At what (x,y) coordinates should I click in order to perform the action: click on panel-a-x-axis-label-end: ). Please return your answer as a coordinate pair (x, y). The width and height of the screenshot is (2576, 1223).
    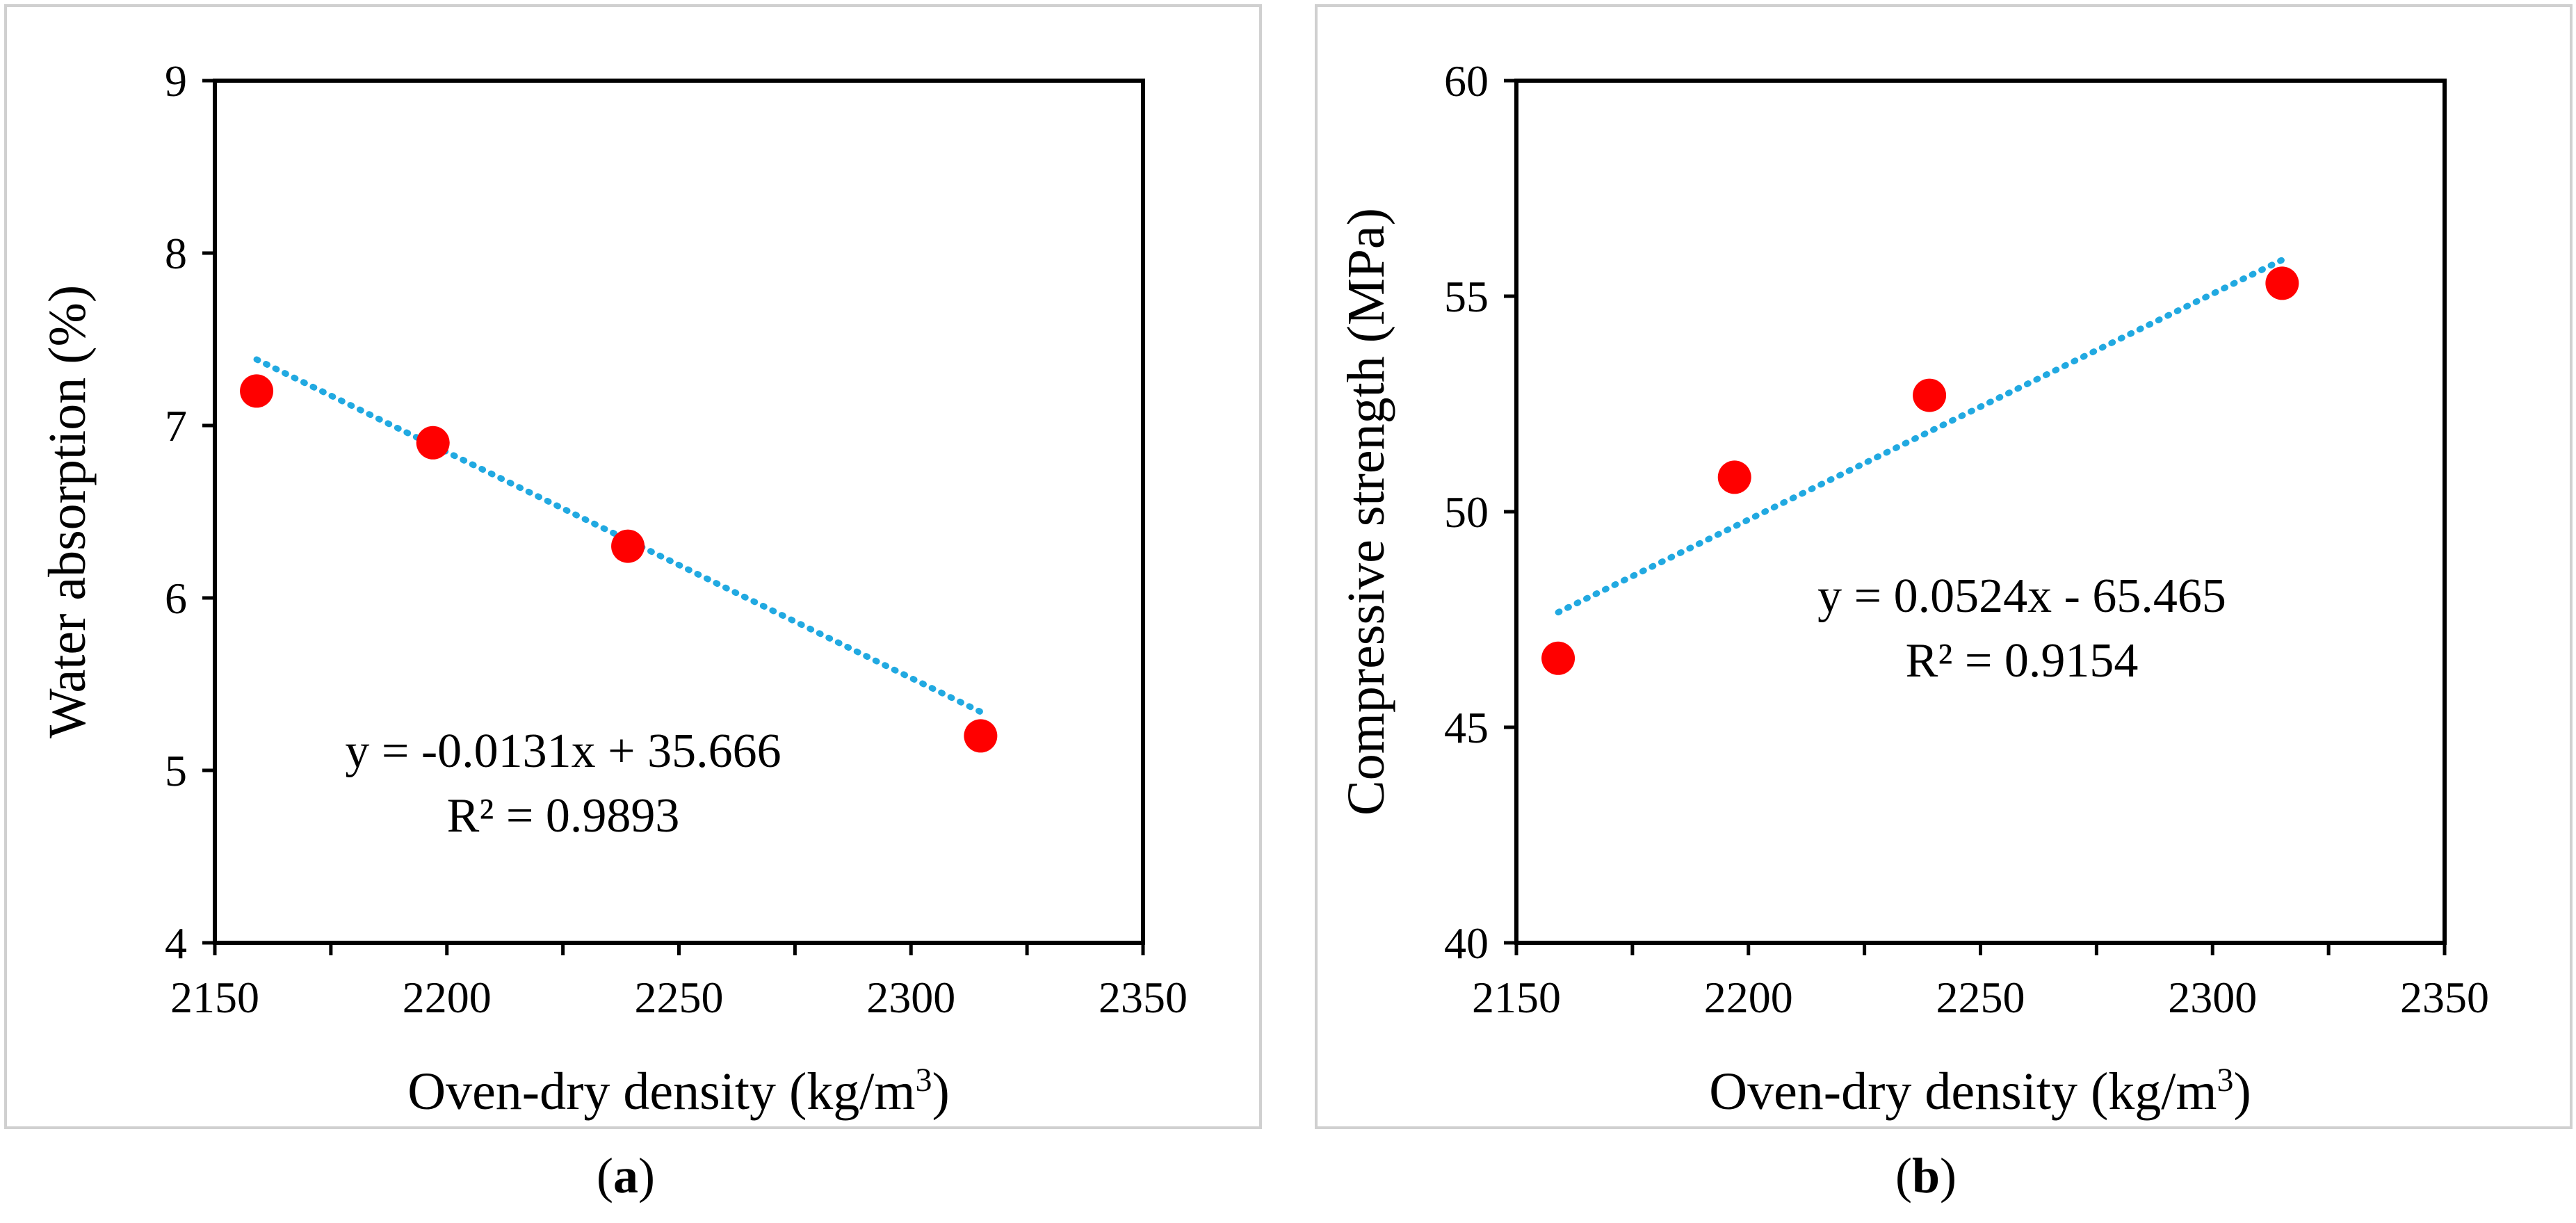
    Looking at the image, I should click on (941, 1091).